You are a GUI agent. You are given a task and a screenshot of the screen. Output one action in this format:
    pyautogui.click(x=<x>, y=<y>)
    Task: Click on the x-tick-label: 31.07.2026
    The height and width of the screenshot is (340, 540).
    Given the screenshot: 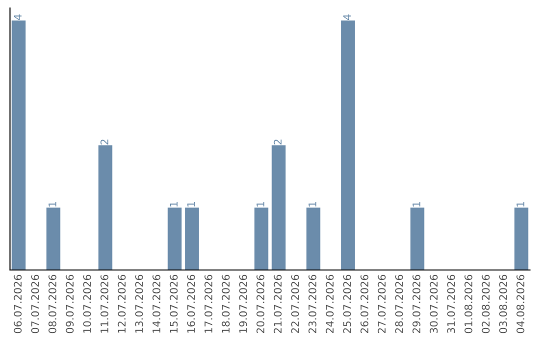 What is the action you would take?
    pyautogui.click(x=451, y=304)
    